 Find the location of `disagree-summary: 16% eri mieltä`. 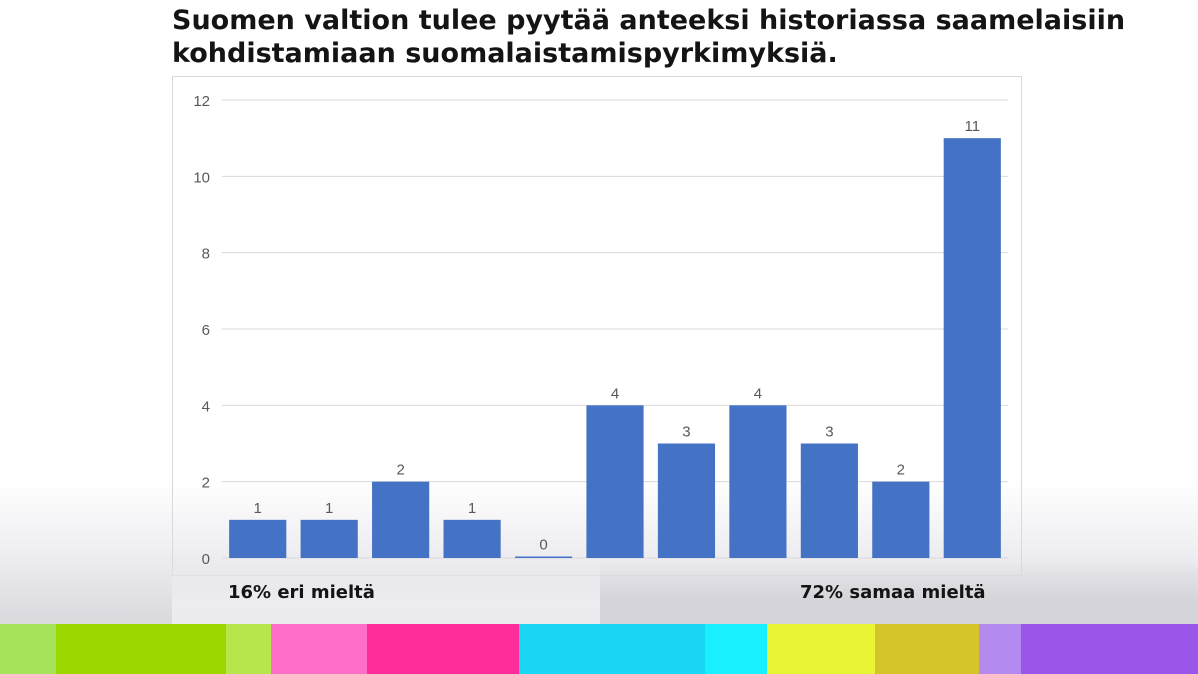

disagree-summary: 16% eri mieltä is located at coordinates (301, 592).